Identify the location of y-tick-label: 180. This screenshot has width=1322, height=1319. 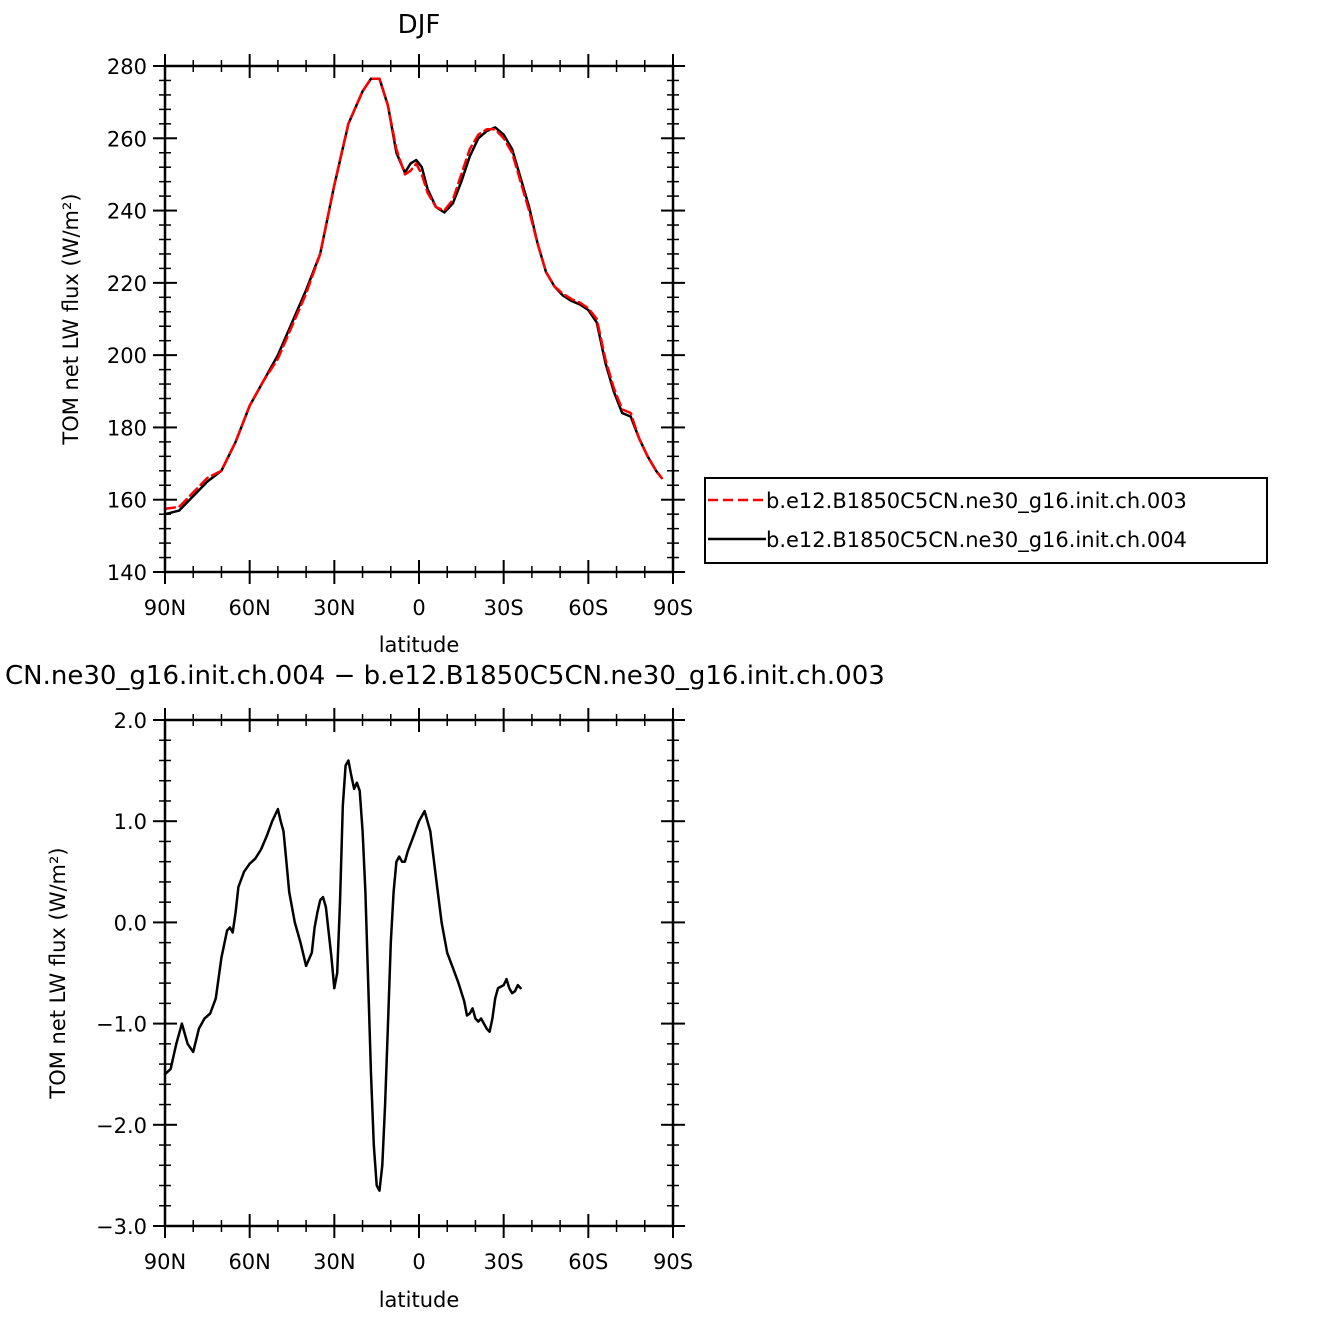
(127, 428).